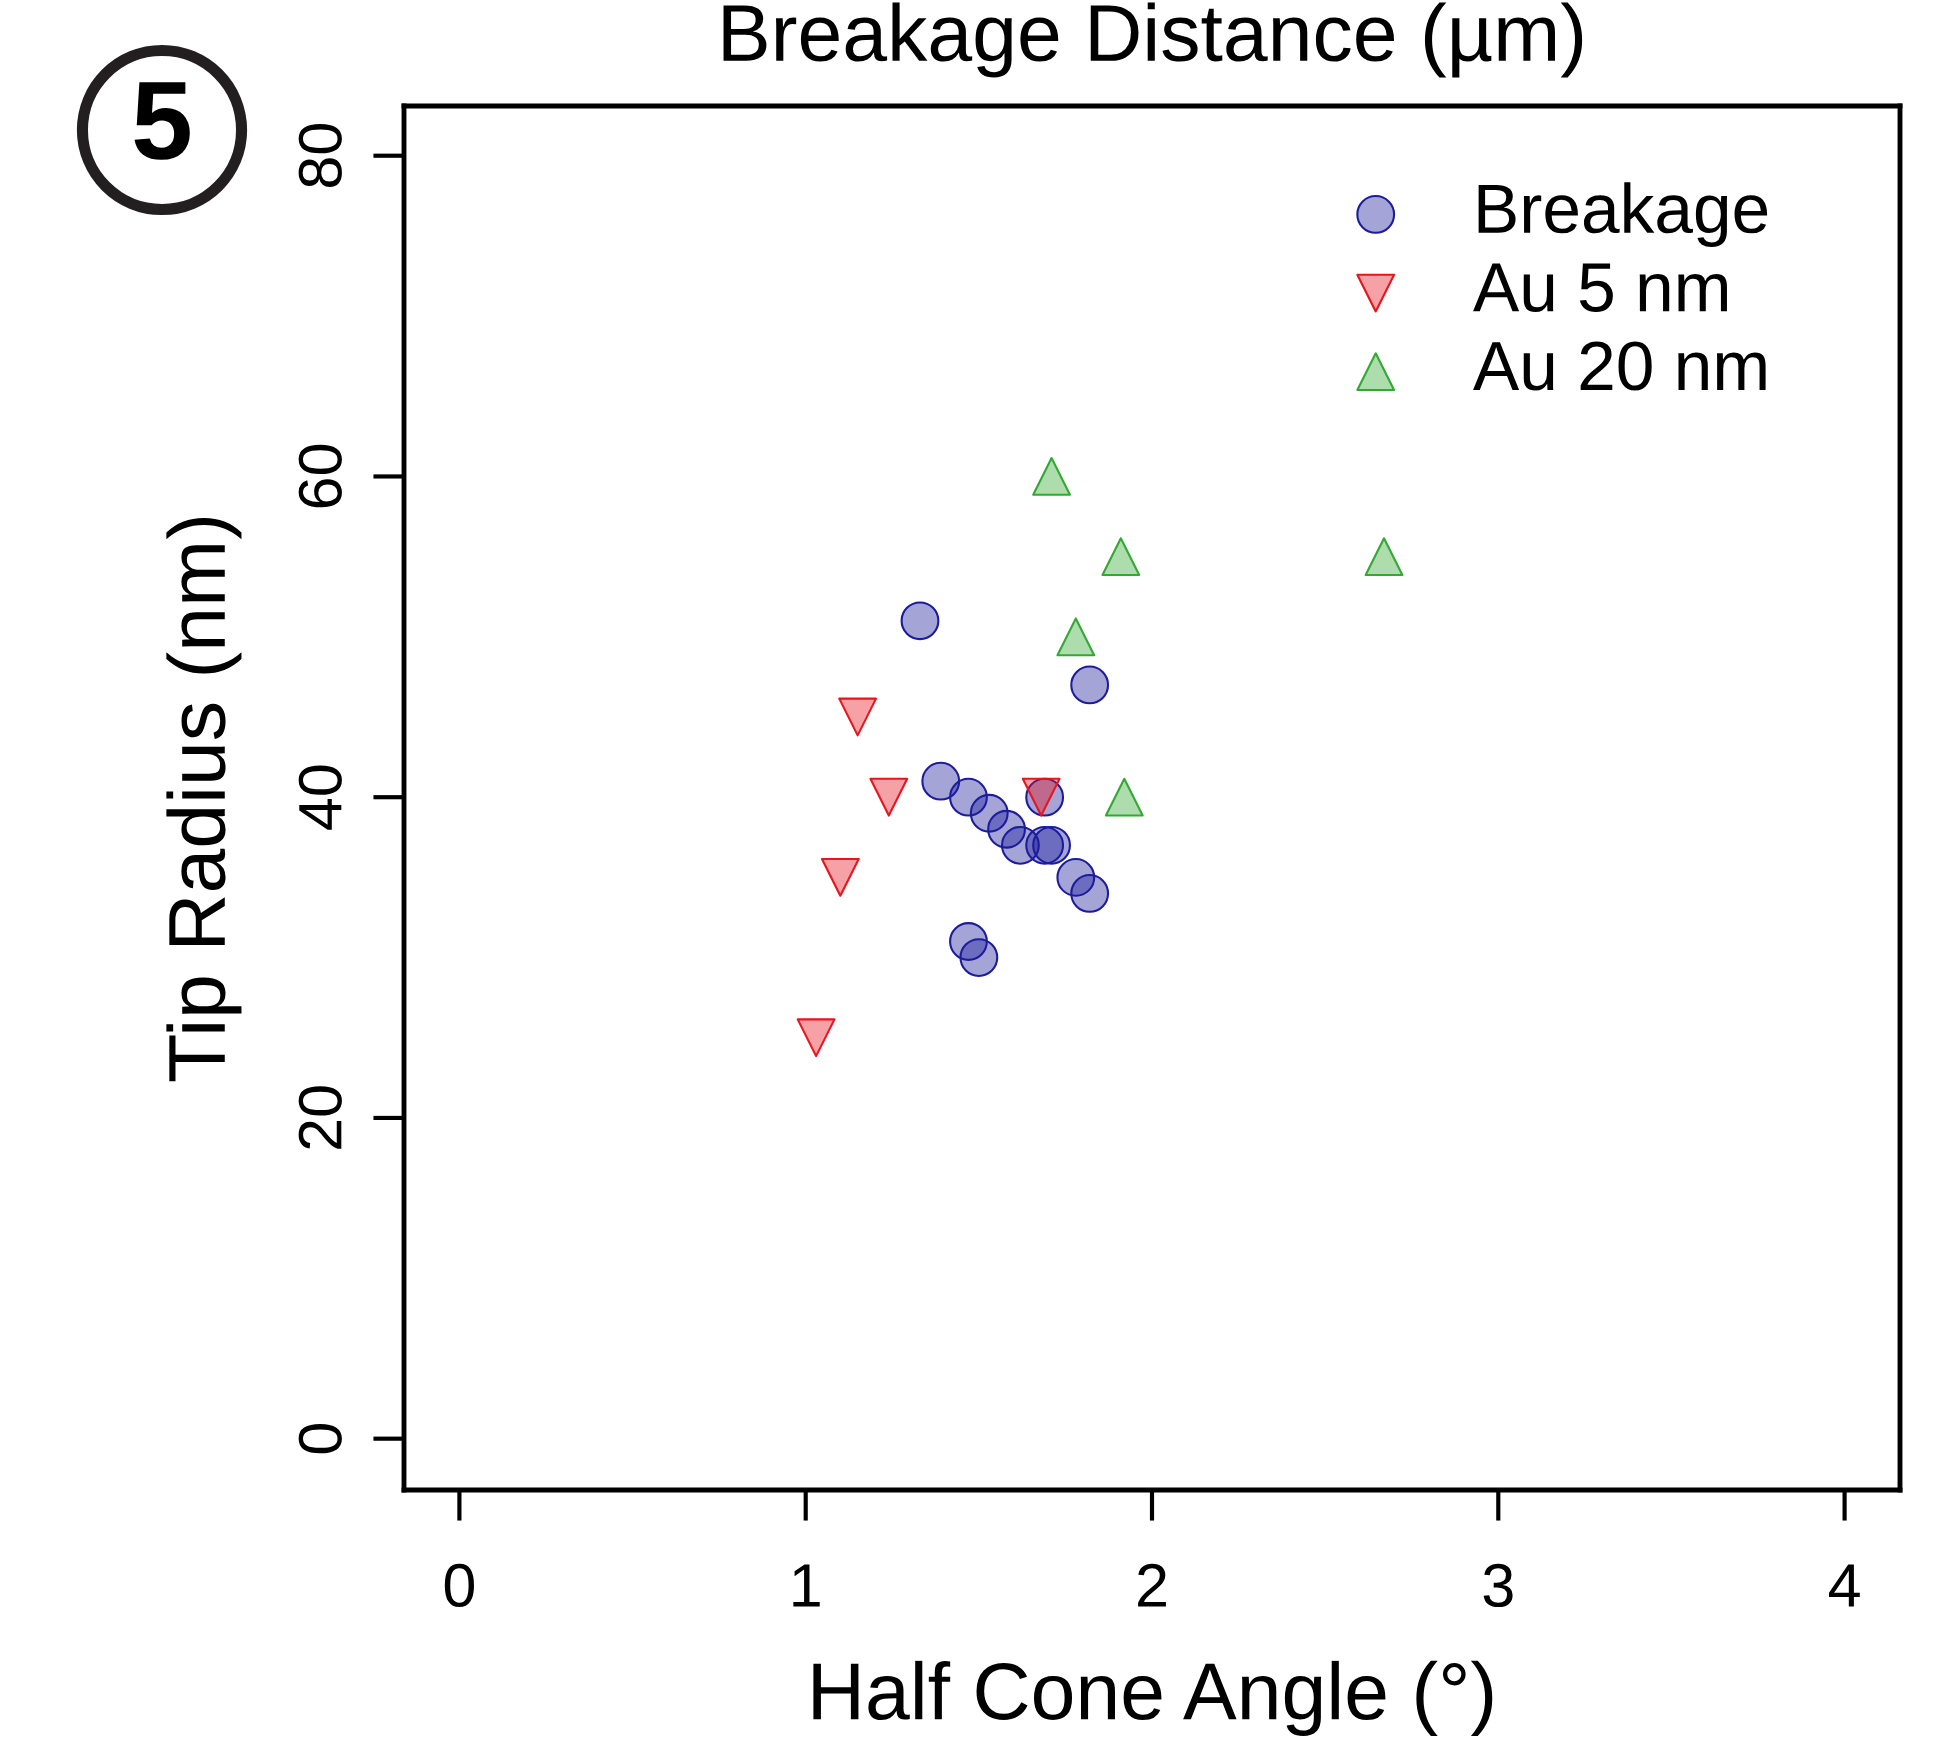 The image size is (1951, 1760). What do you see at coordinates (1844, 1585) in the screenshot?
I see `x-tick-label: 4` at bounding box center [1844, 1585].